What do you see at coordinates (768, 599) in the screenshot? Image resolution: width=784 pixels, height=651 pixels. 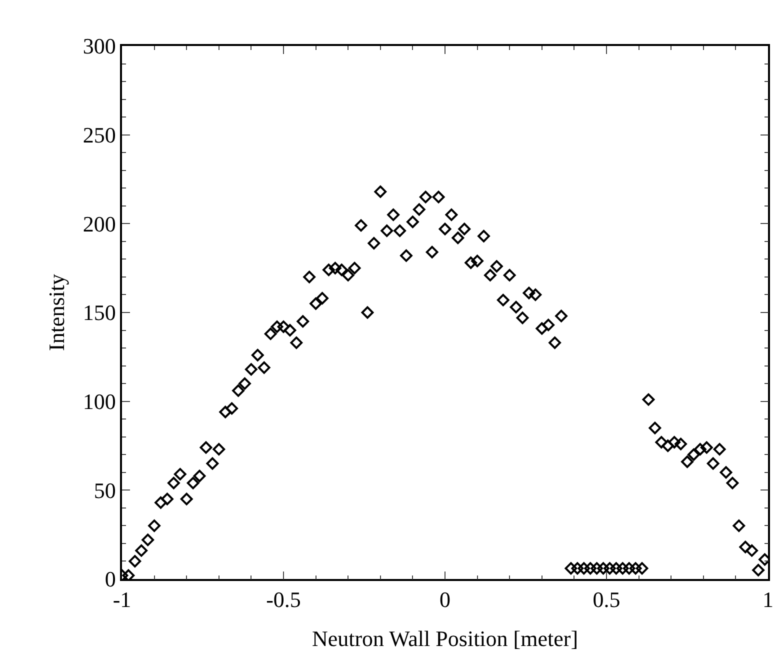 I see `x-tick-label: 1` at bounding box center [768, 599].